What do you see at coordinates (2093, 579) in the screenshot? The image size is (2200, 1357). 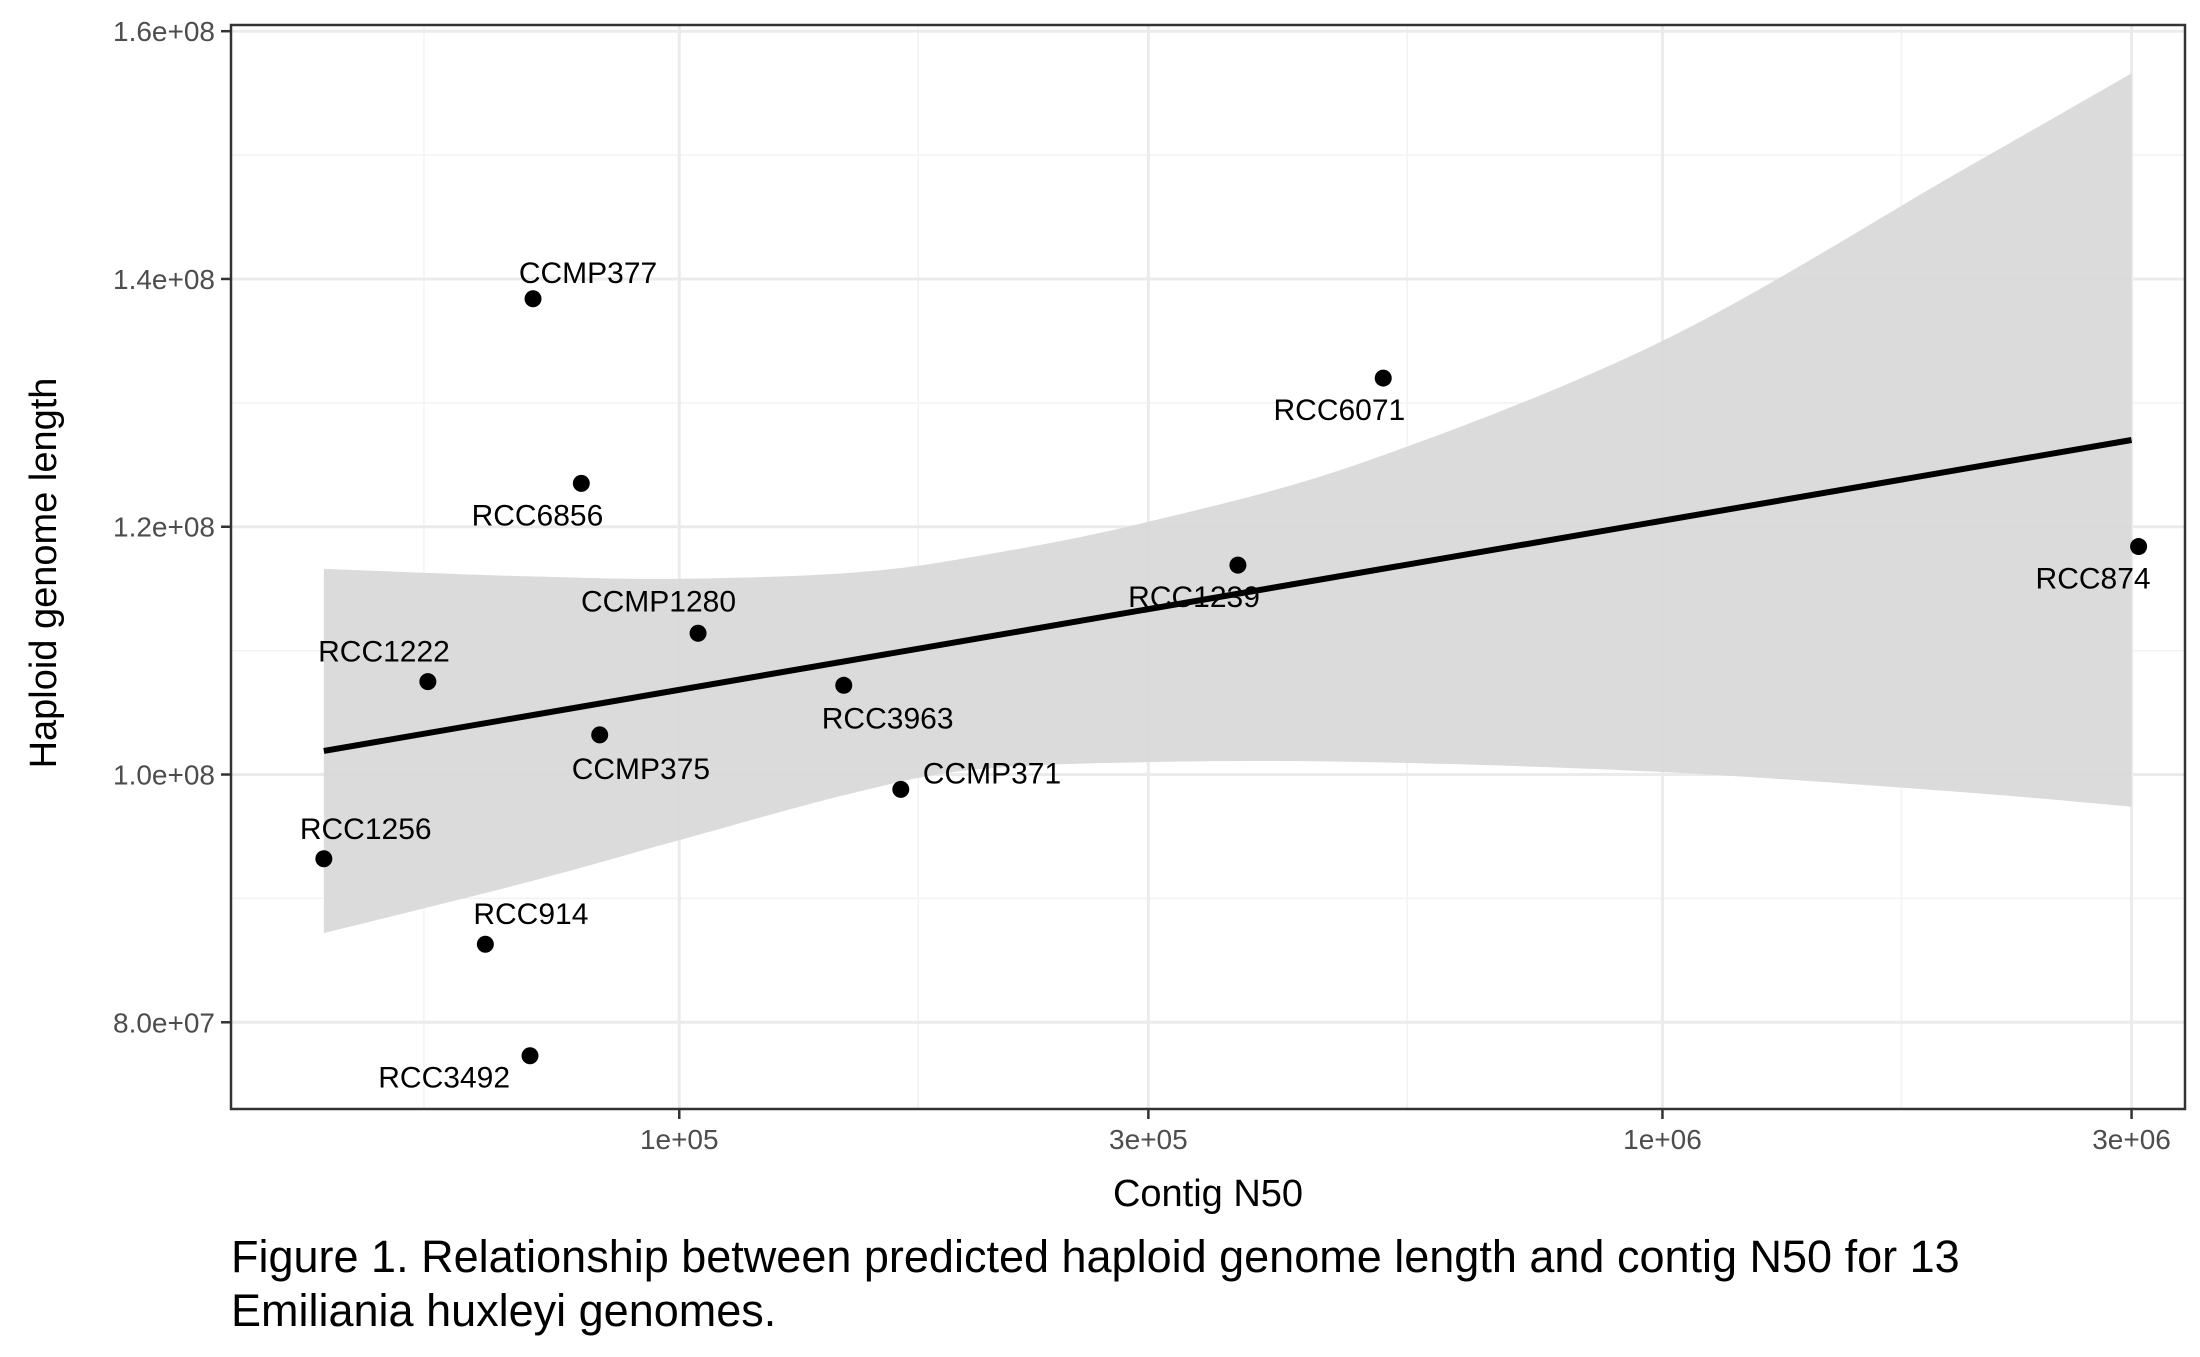 I see `point-label: RCC874` at bounding box center [2093, 579].